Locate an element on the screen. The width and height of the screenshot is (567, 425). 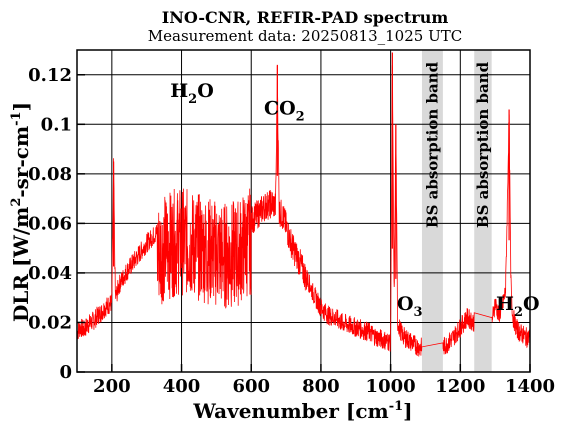
y-axis-label-sup1: 2 is located at coordinates (16, 202).